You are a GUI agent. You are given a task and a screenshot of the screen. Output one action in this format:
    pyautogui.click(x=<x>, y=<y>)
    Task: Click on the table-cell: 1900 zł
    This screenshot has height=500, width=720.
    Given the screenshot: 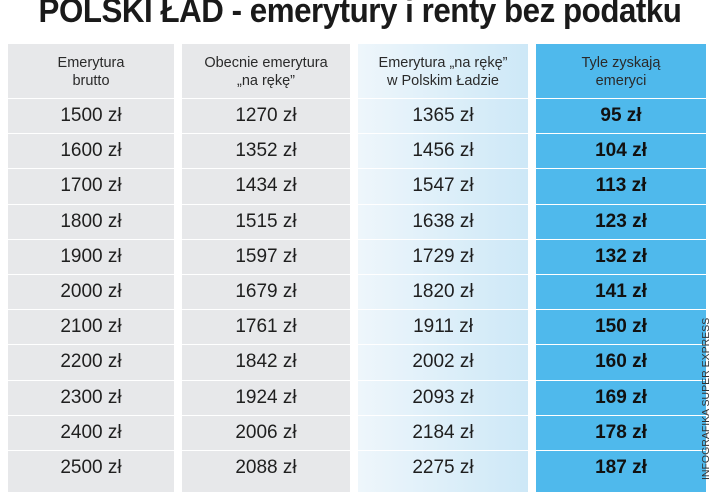 What is the action you would take?
    pyautogui.click(x=91, y=256)
    